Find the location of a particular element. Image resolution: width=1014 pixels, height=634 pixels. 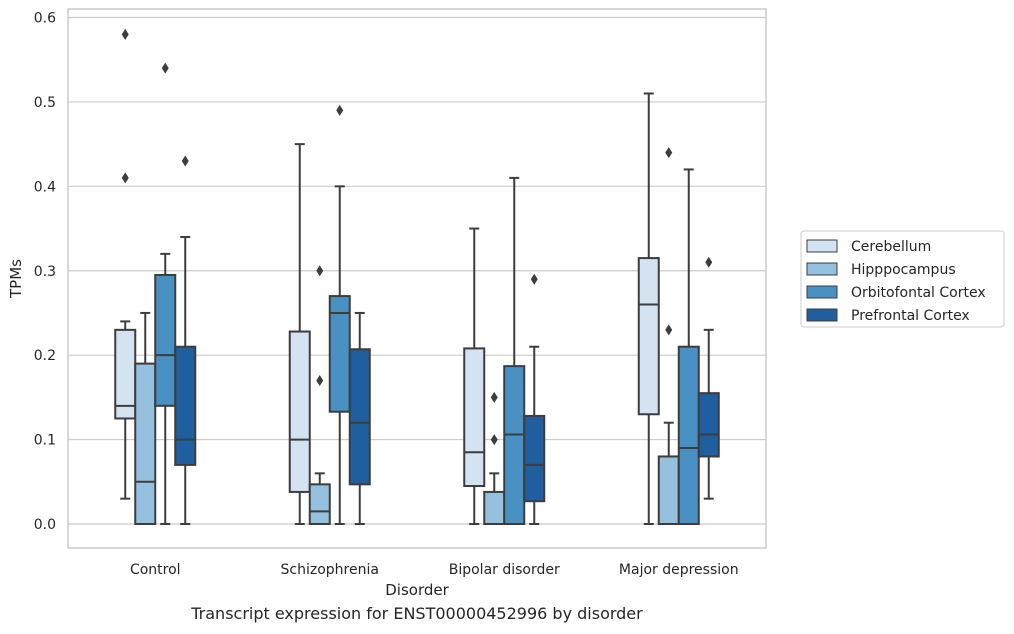

x-tick-label: Bipolar disorder is located at coordinates (504, 570).